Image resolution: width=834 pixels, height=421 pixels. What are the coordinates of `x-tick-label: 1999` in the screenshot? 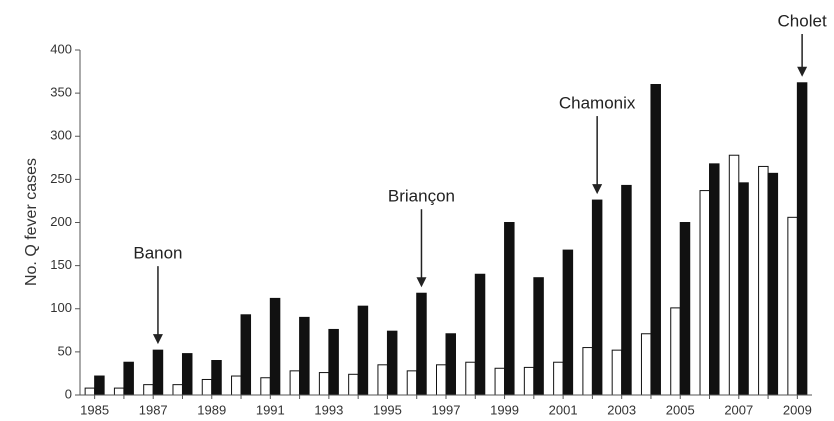 It's located at (504, 409).